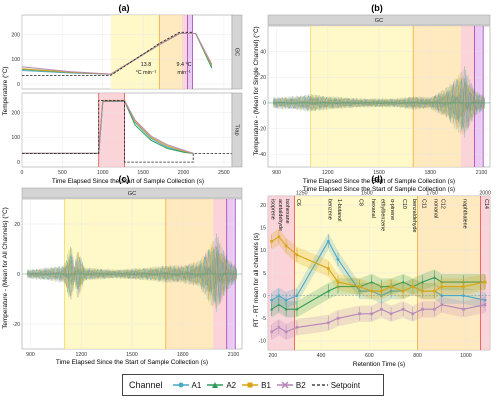  I want to click on panel-c-trace-b1, so click(132, 274).